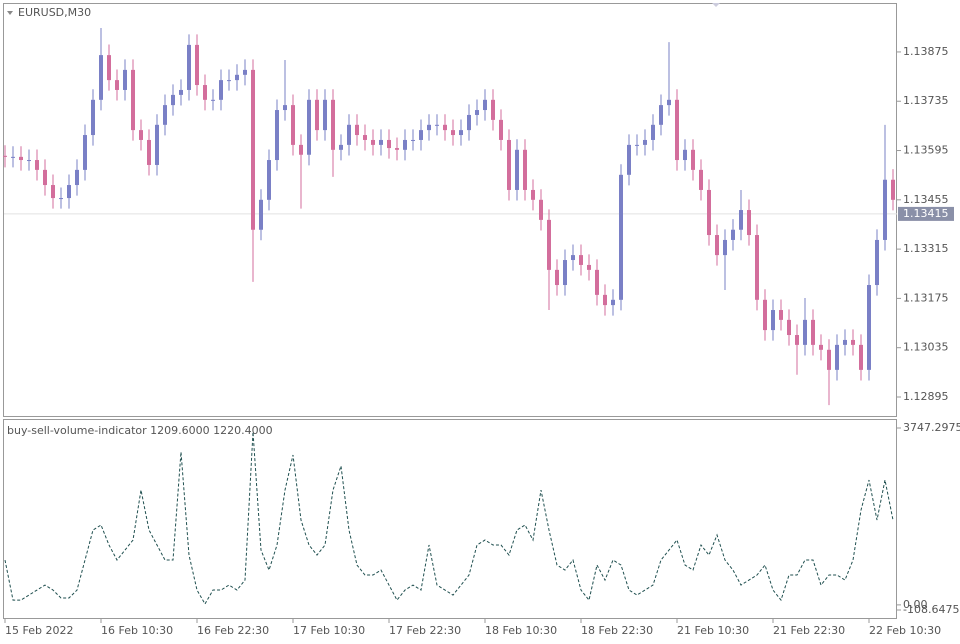 The height and width of the screenshot is (644, 960). What do you see at coordinates (926, 150) in the screenshot?
I see `y-tick-label: 1.13595` at bounding box center [926, 150].